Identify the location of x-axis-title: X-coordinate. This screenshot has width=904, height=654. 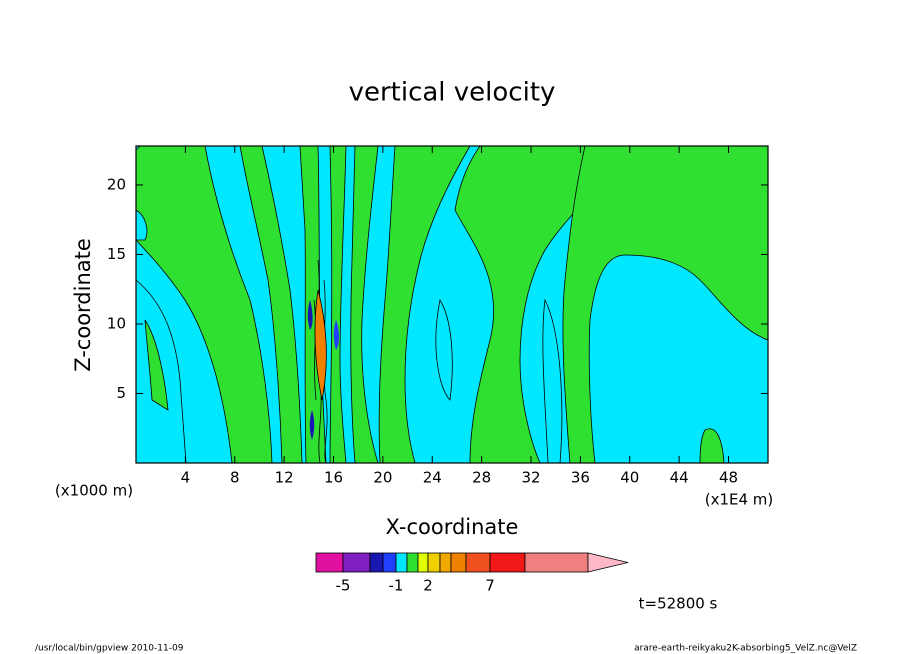
(452, 527).